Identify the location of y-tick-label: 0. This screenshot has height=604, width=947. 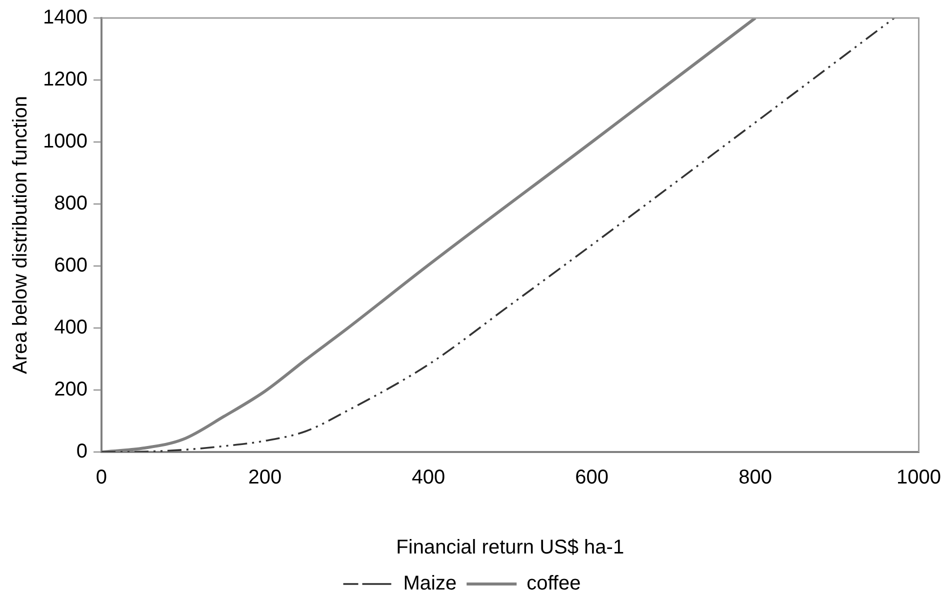
(82, 451).